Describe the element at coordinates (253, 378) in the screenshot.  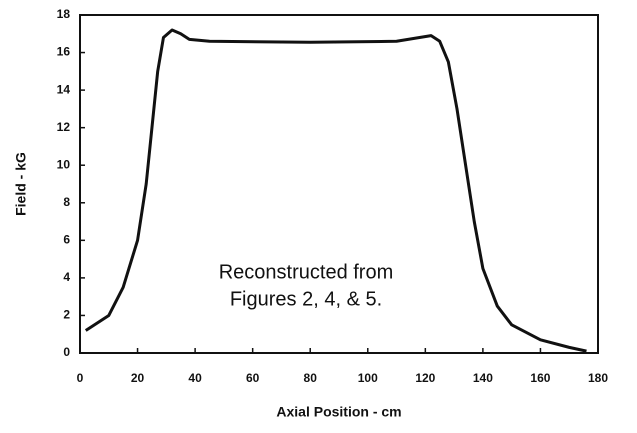
I see `x-tick-label: 60` at that location.